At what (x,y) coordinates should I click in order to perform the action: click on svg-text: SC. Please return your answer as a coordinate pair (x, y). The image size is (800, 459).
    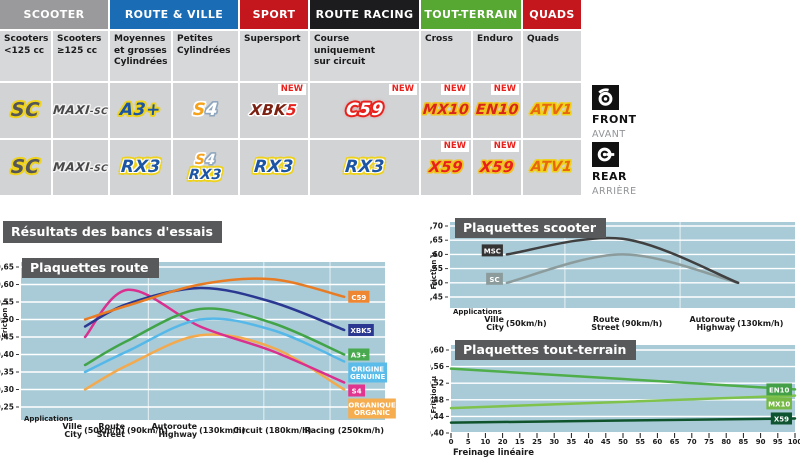
    Looking at the image, I should click on (494, 280).